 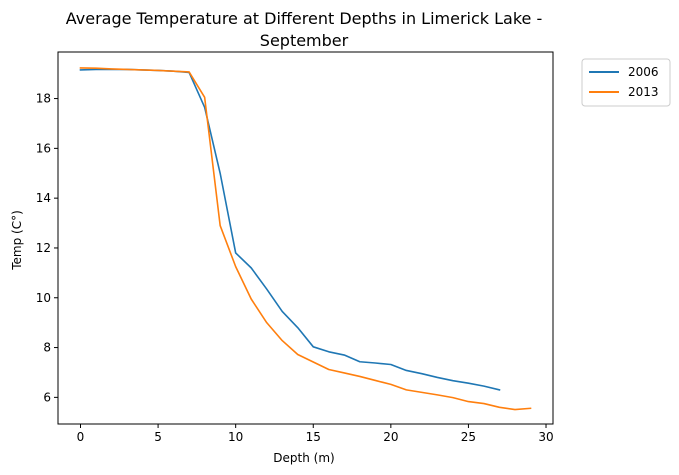 What do you see at coordinates (43, 248) in the screenshot?
I see `y-tick-label: 12` at bounding box center [43, 248].